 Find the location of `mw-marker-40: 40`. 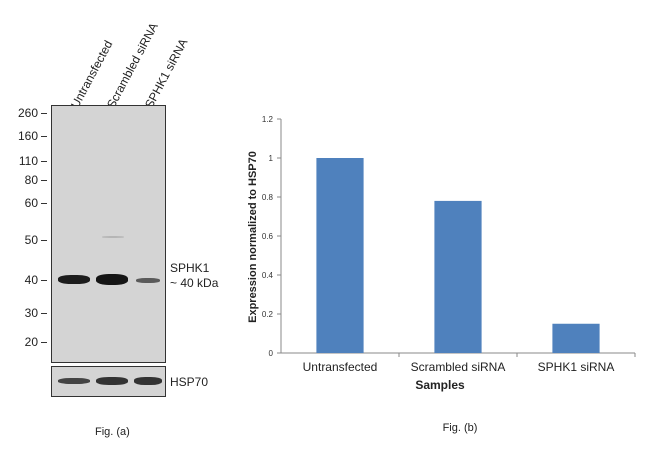

mw-marker-40: 40 is located at coordinates (31, 280).